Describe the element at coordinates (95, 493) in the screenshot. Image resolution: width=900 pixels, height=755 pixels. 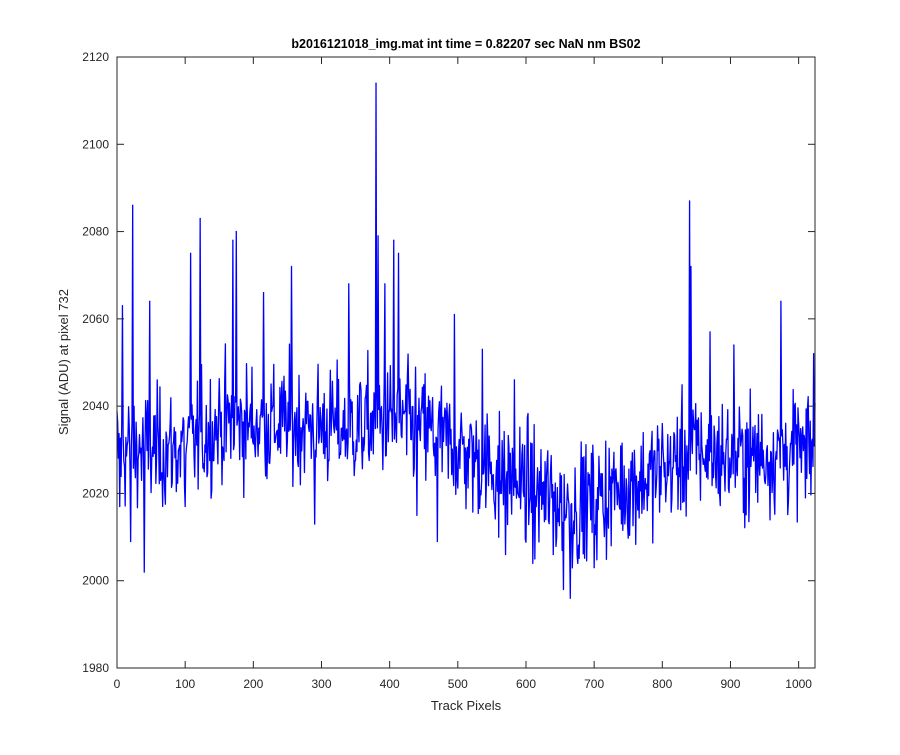
I see `y-tick-label: 2020` at that location.